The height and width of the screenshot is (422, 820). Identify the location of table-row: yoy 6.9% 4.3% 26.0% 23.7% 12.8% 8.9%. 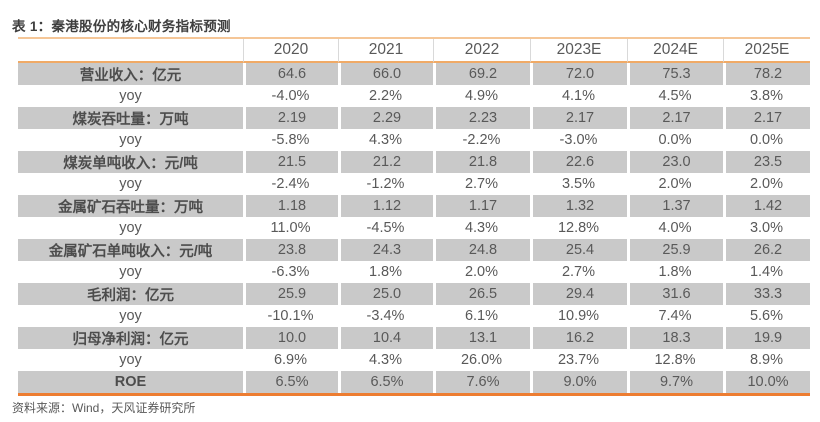
(414, 360).